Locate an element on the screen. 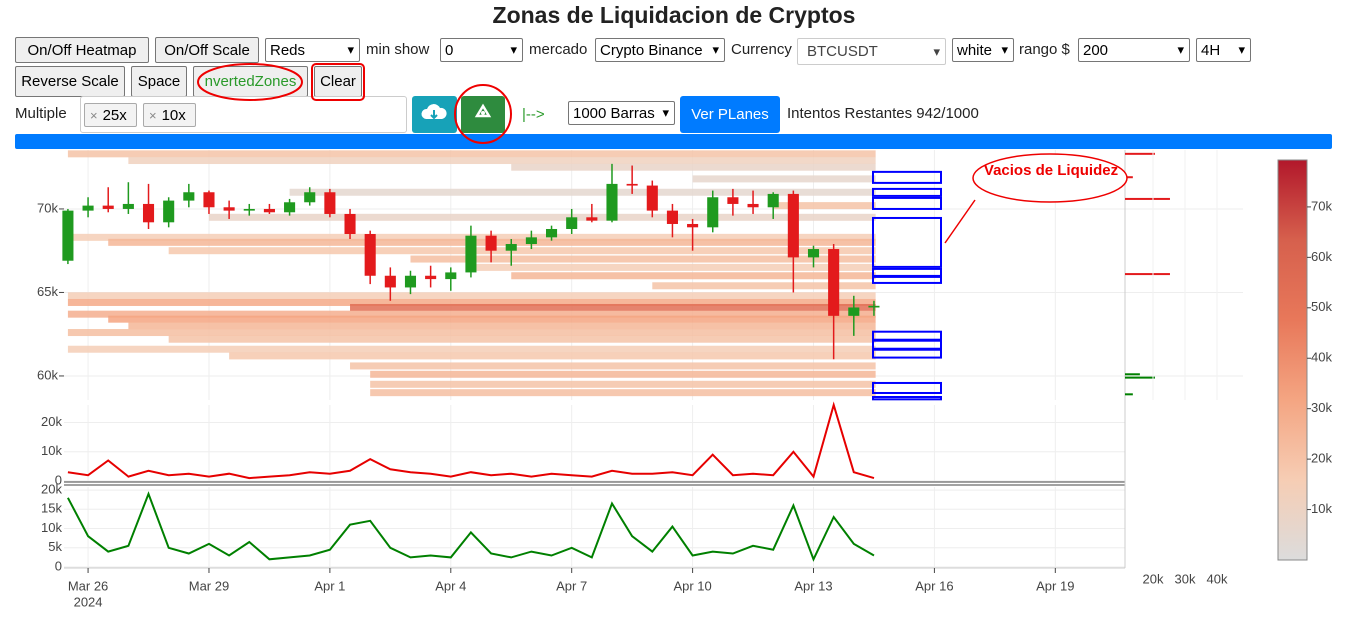  theme-select: white is located at coordinates (983, 50).